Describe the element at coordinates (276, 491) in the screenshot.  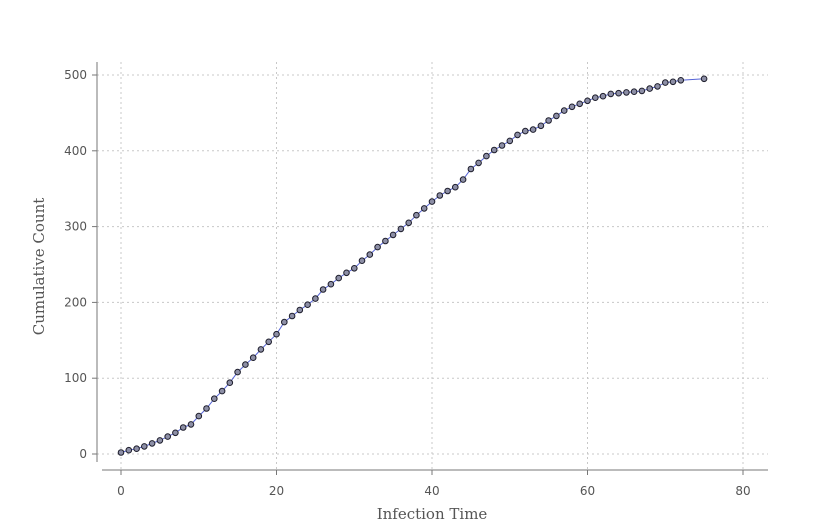
I see `x-tick-label: 20` at that location.